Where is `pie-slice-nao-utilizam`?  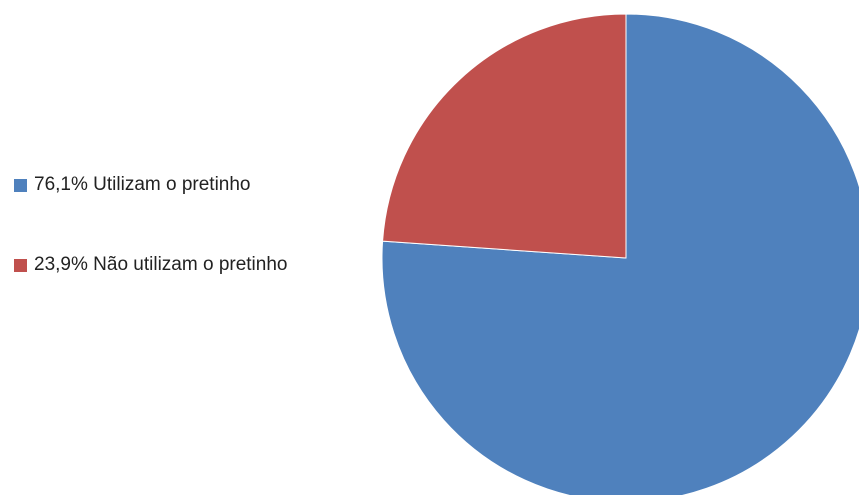 pie-slice-nao-utilizam is located at coordinates (504, 136).